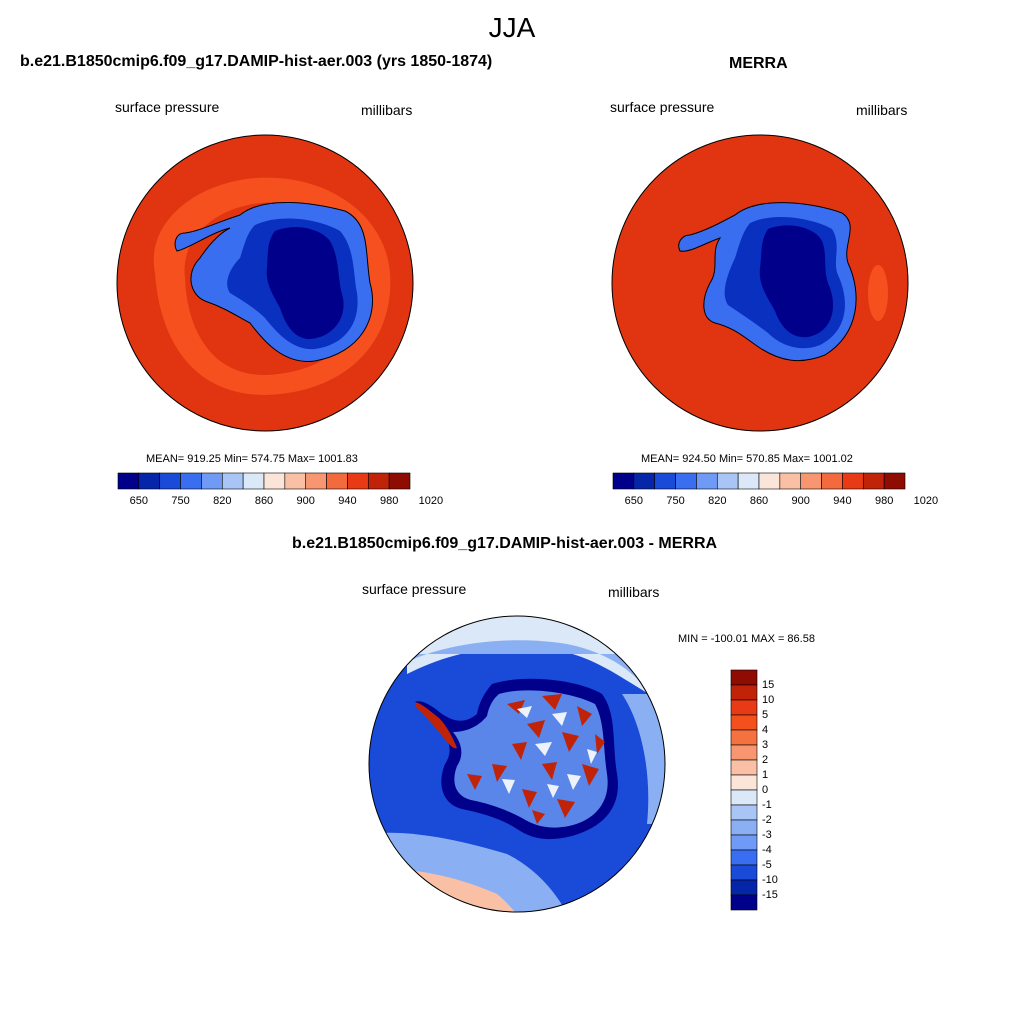 This screenshot has height=1024, width=1024. What do you see at coordinates (662, 107) in the screenshot?
I see `obs-variable-label: surface pressure` at bounding box center [662, 107].